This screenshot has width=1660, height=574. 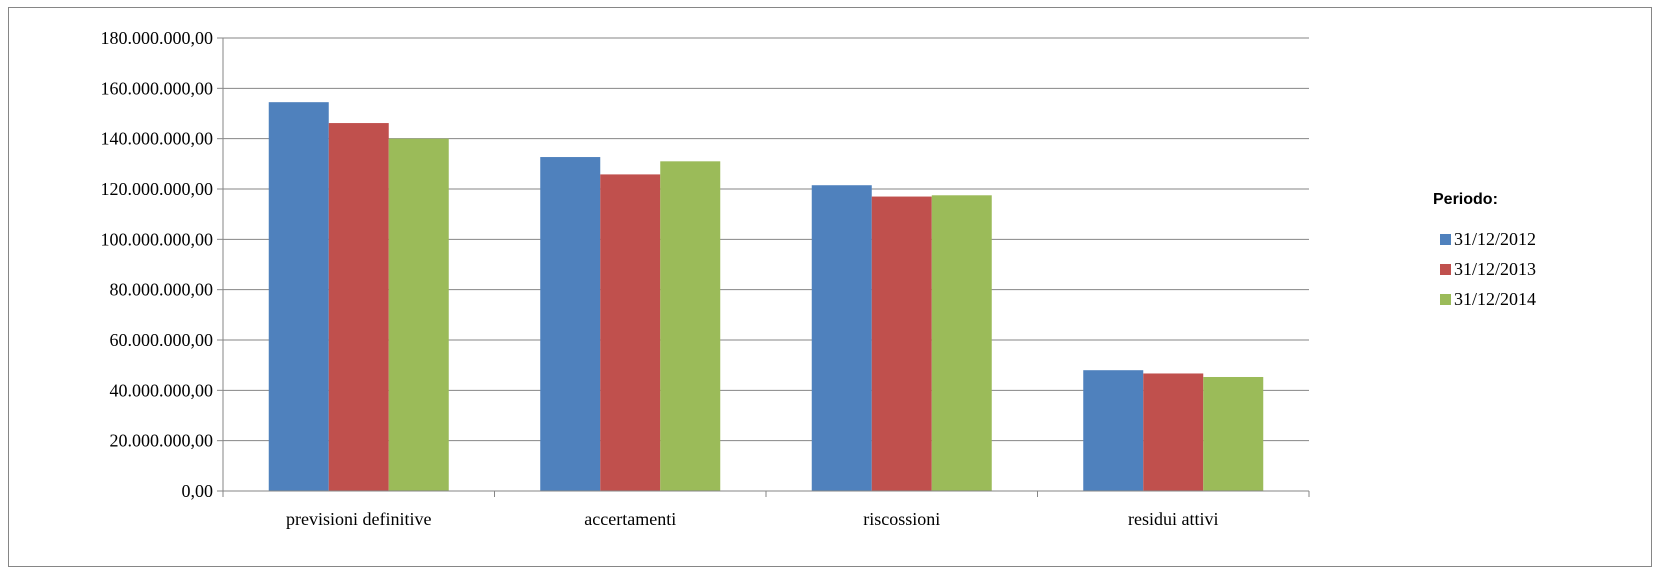 I want to click on x-category-label: riscossioni, so click(x=901, y=519).